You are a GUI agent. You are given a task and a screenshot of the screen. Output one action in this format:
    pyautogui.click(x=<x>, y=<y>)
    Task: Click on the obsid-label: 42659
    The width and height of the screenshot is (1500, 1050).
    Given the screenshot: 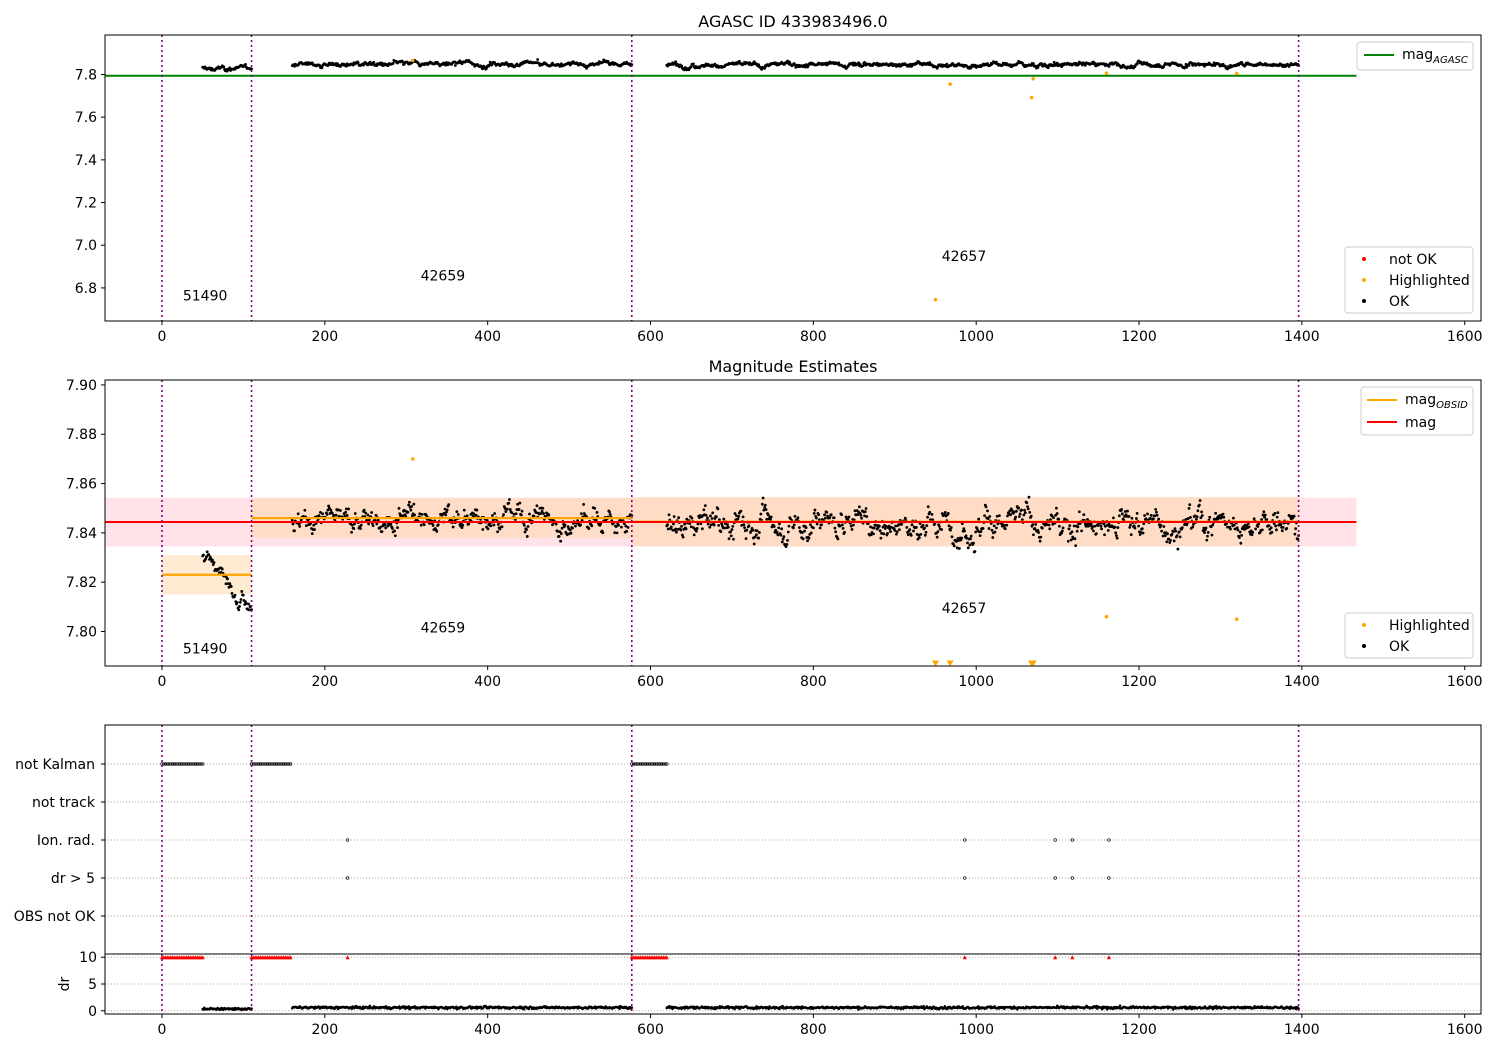 What is the action you would take?
    pyautogui.click(x=443, y=276)
    